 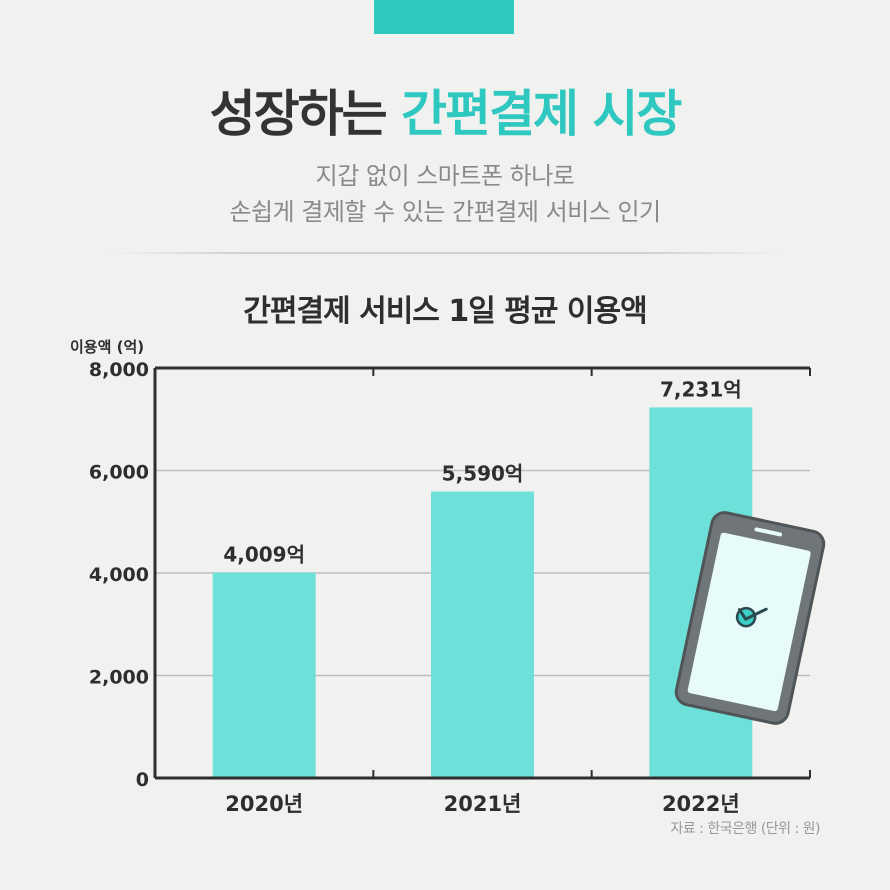 What do you see at coordinates (445, 176) in the screenshot?
I see `subtitle-line-1: 지갑 없이 스마트폰 하나로` at bounding box center [445, 176].